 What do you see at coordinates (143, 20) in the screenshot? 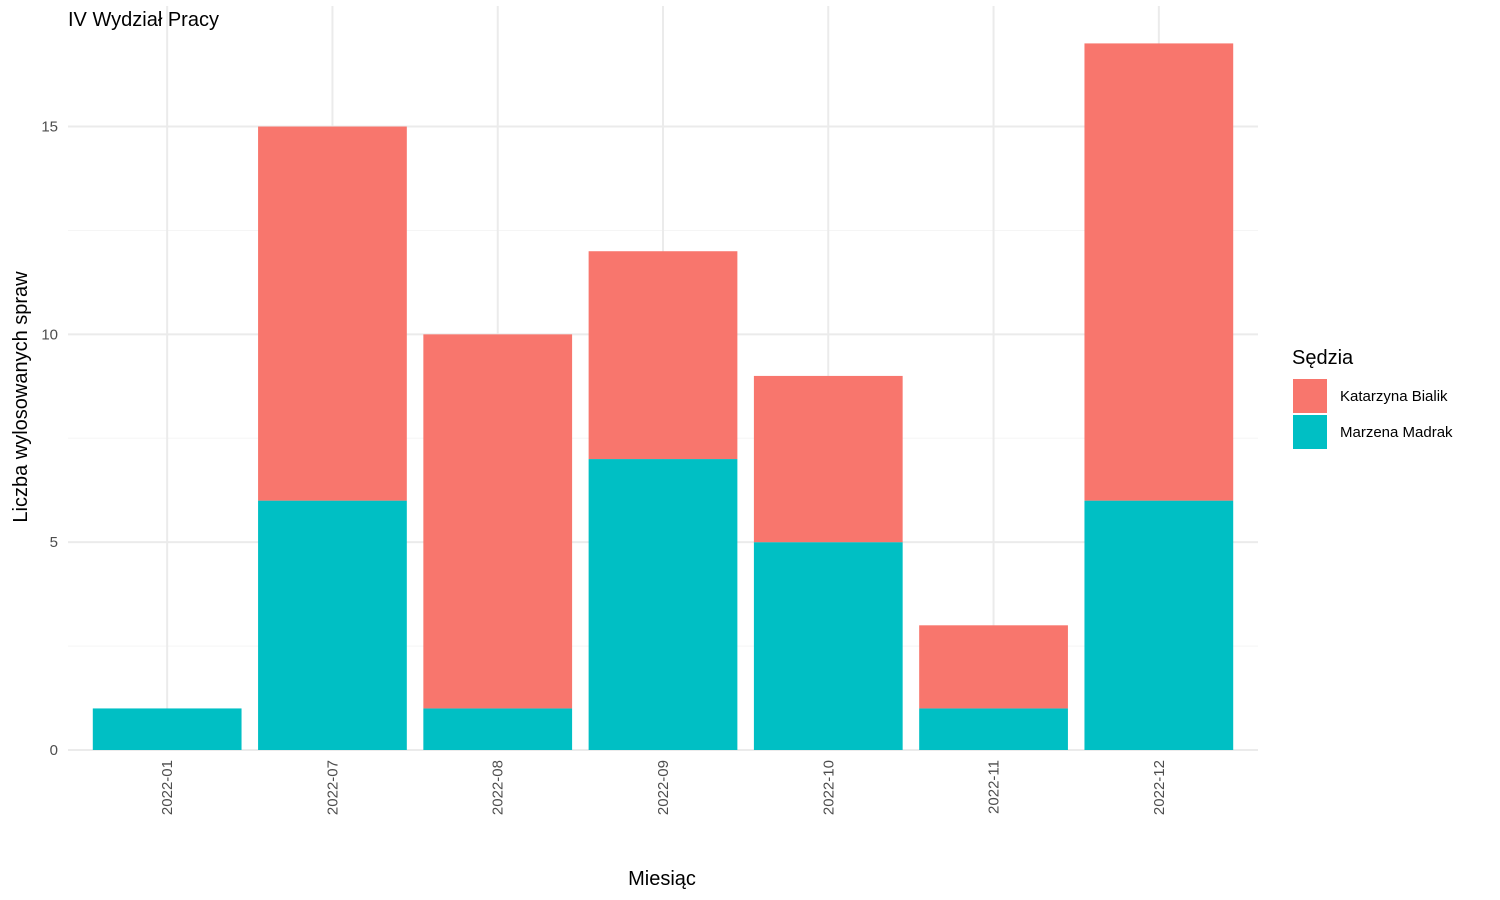
I see `chart-title: IV Wydział Pracy` at bounding box center [143, 20].